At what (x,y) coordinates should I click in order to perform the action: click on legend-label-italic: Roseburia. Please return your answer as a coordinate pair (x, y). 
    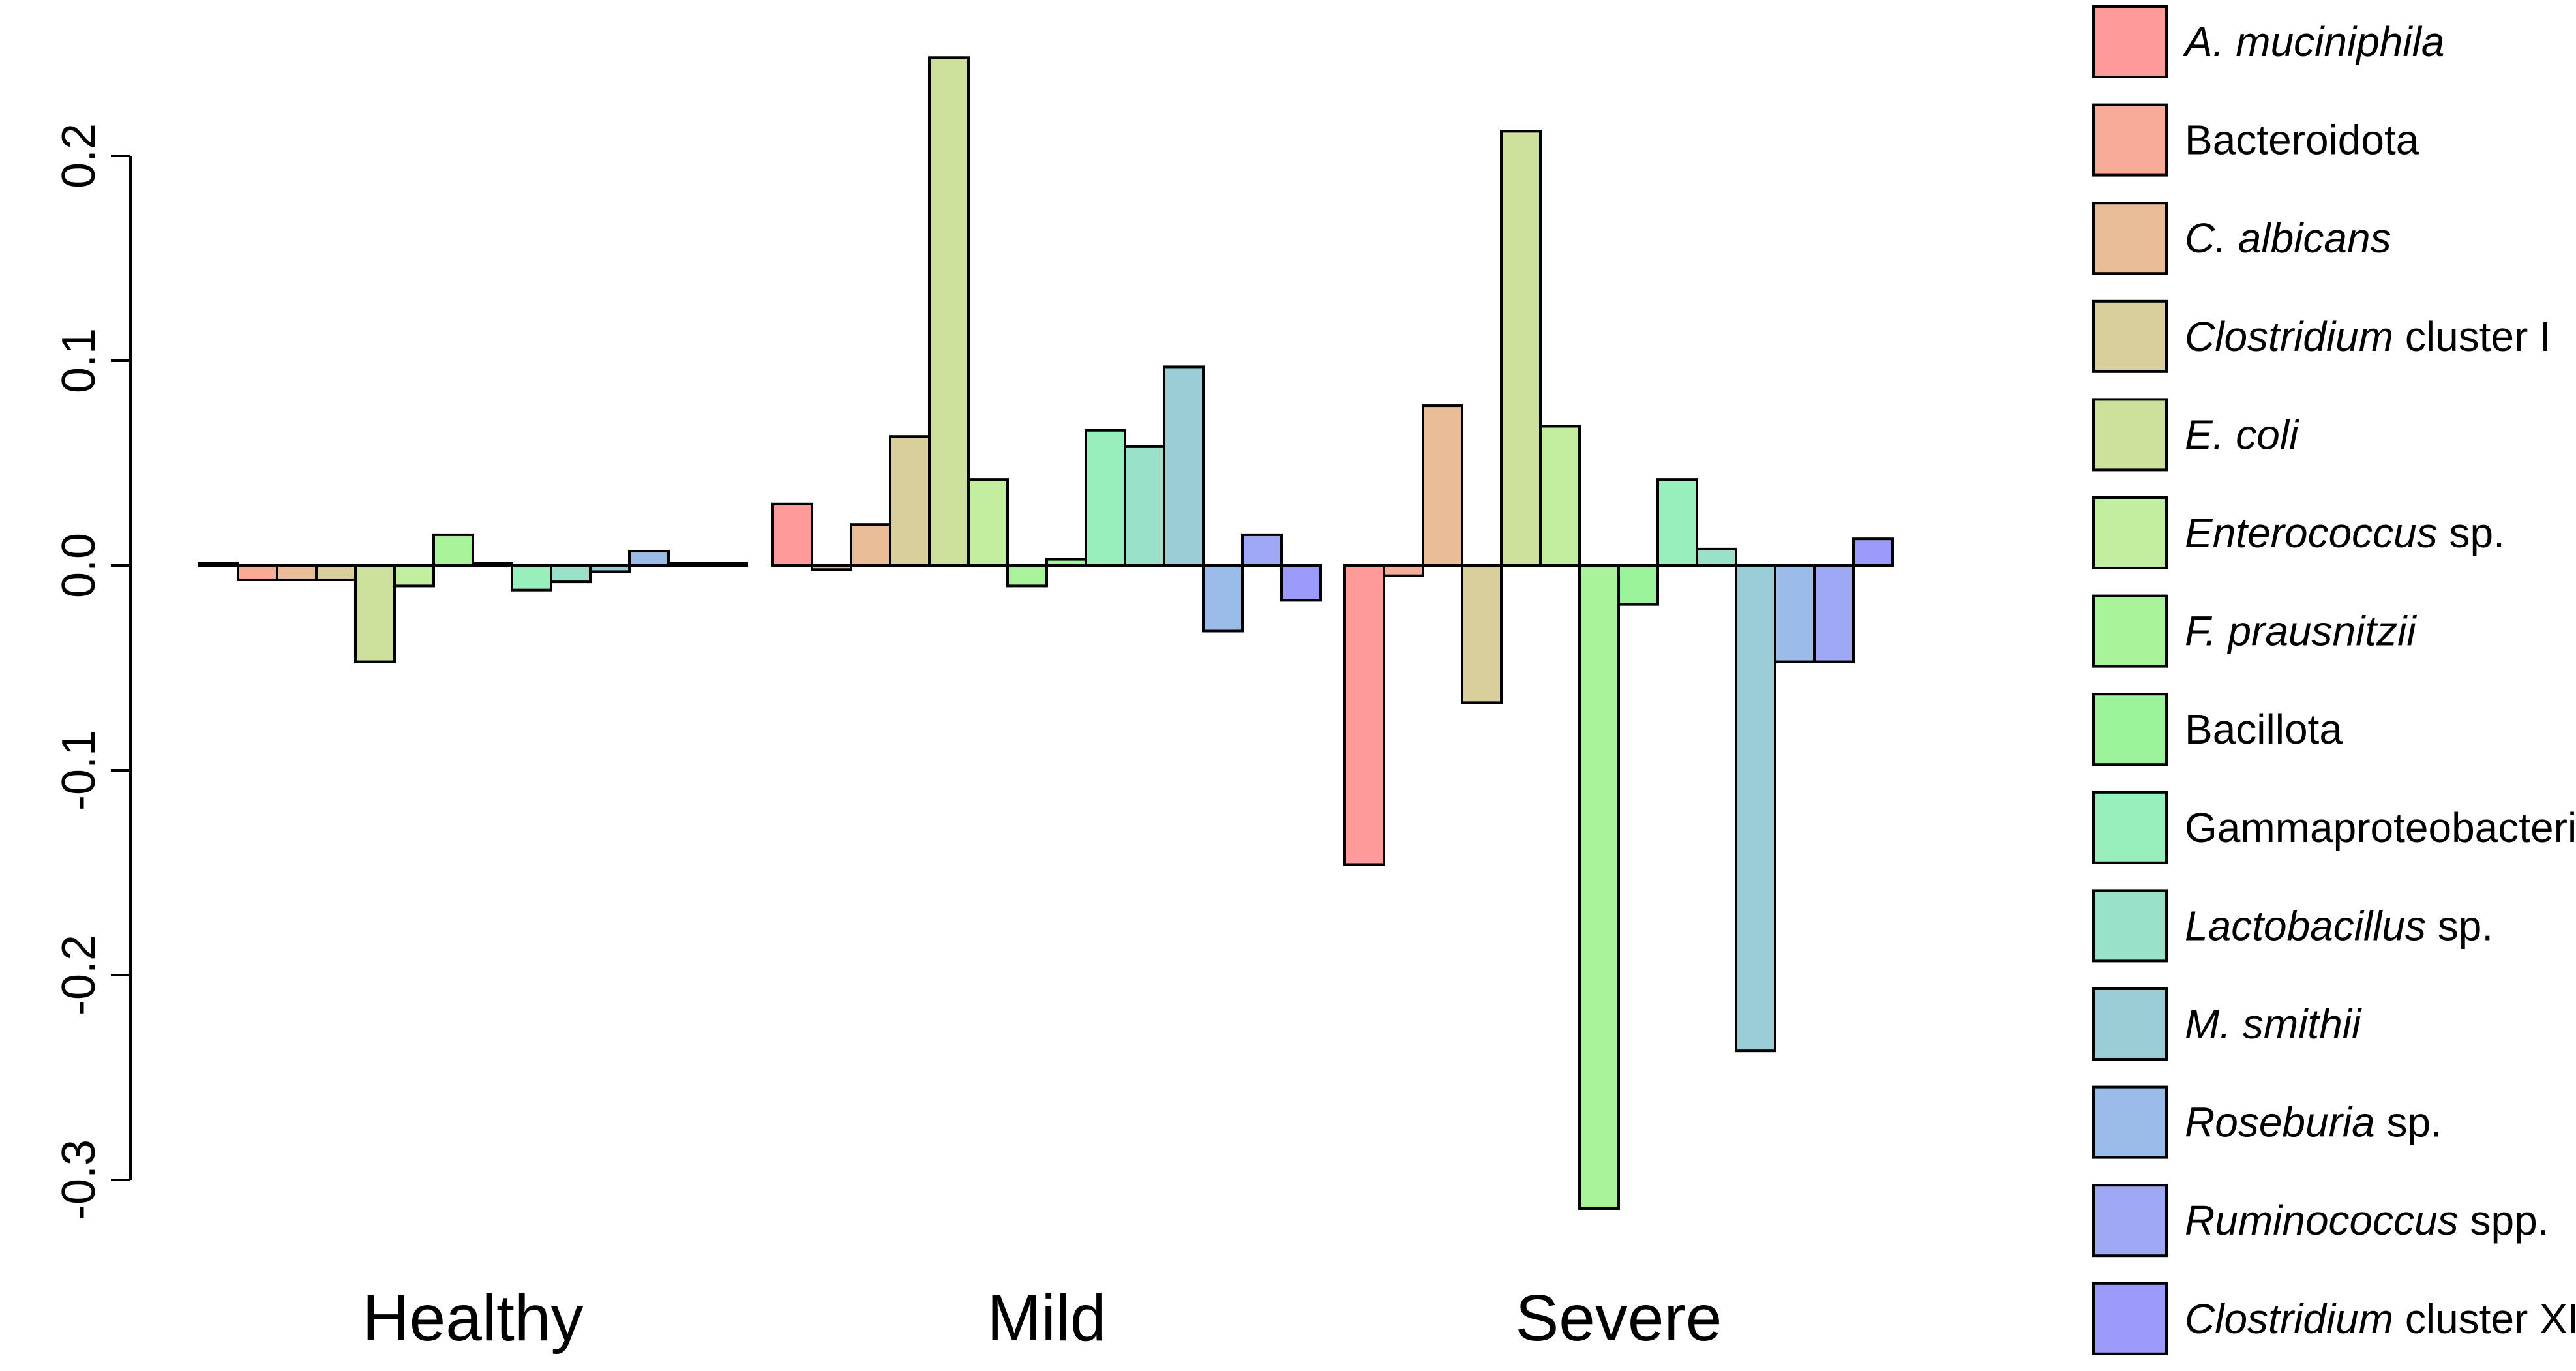
    Looking at the image, I should click on (2280, 1122).